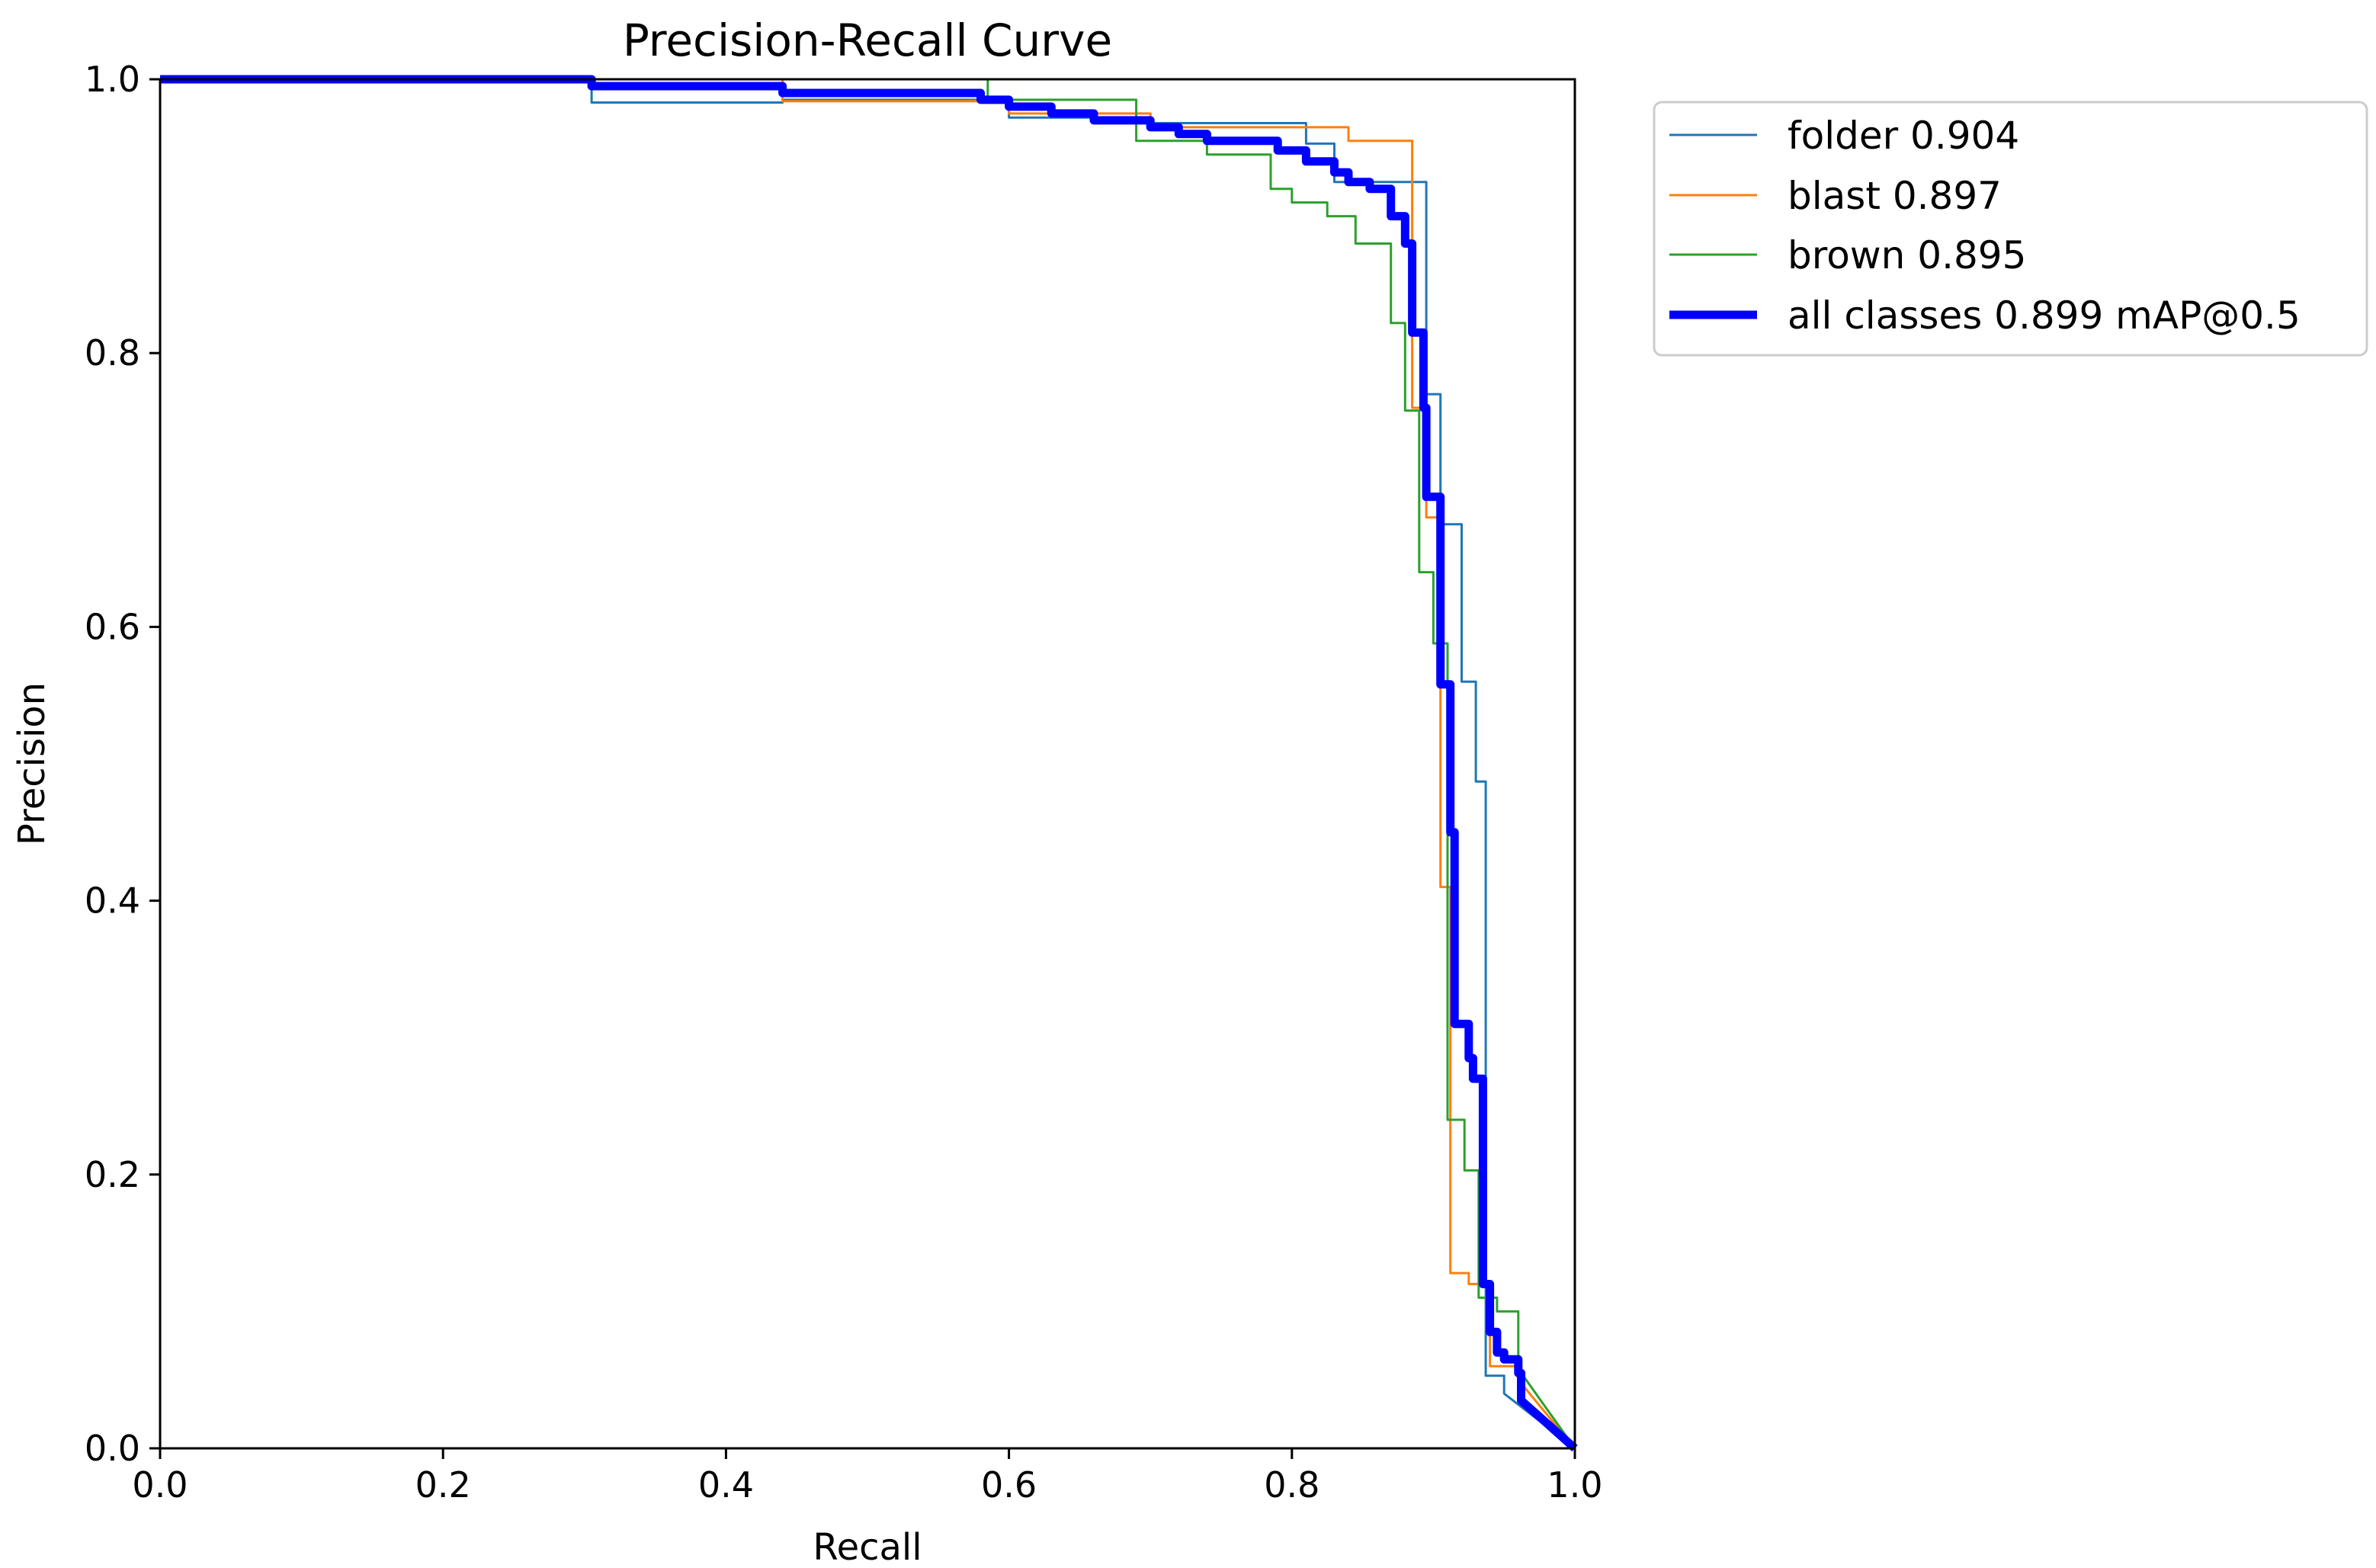  I want to click on legend-label-0: folder 0.904, so click(1903, 136).